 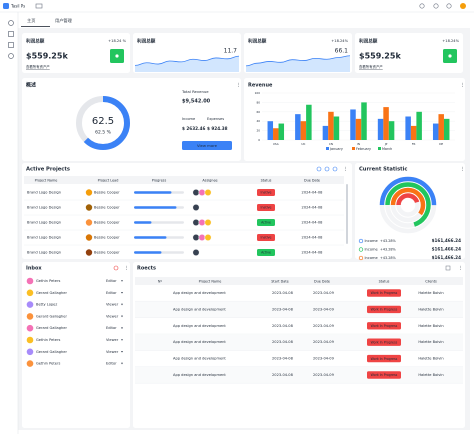 What do you see at coordinates (116, 268) in the screenshot?
I see `inbox-icon` at bounding box center [116, 268].